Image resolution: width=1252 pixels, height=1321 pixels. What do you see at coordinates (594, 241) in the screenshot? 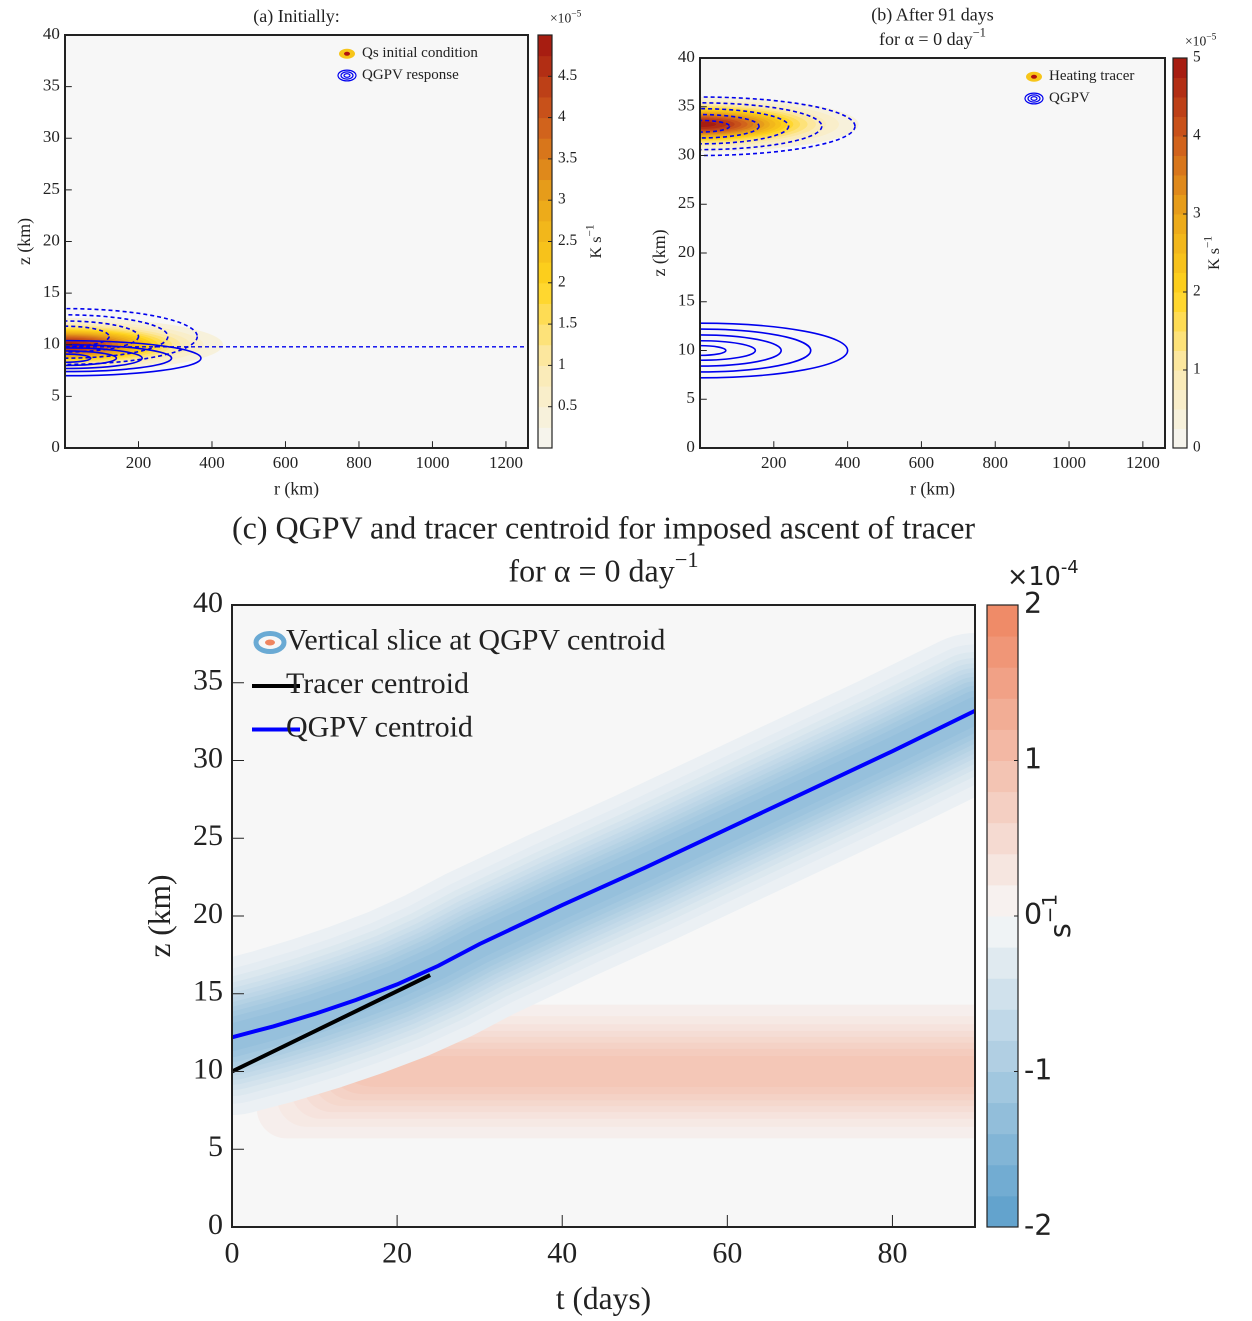
I see `colorbar-units: K s−1` at bounding box center [594, 241].